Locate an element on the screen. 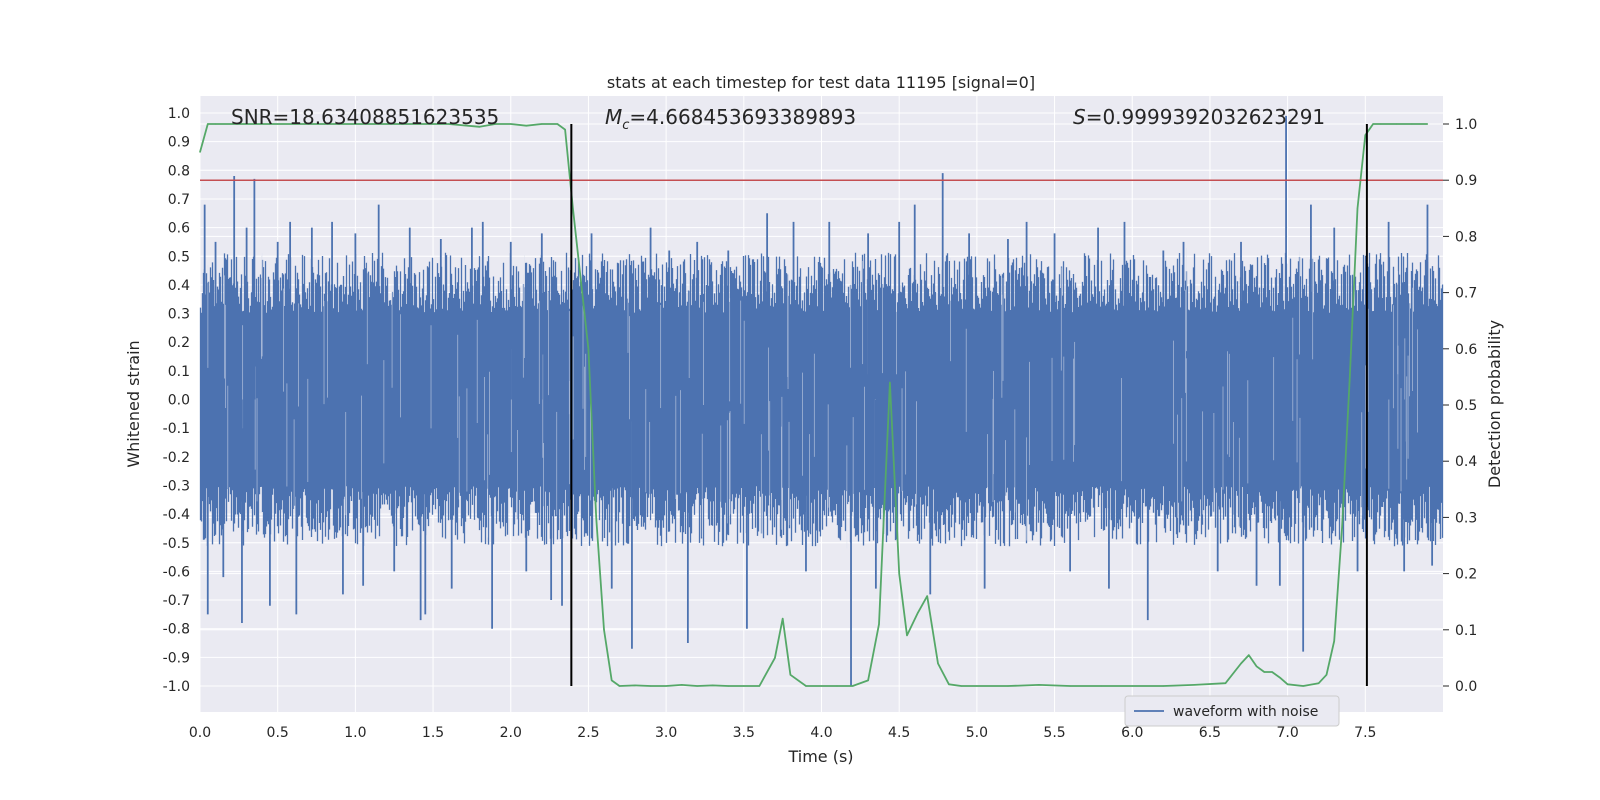 This screenshot has height=800, width=1600. y-tick-label: 0.0 is located at coordinates (179, 401).